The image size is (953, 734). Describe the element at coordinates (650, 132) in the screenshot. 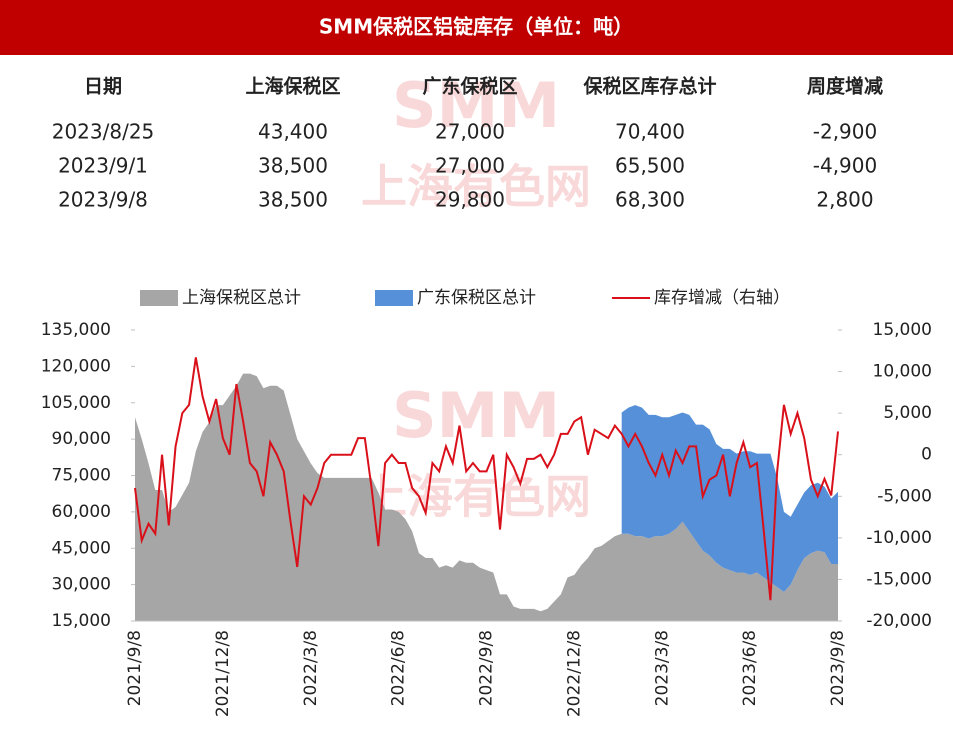

I see `table-cell: 70,400` at that location.